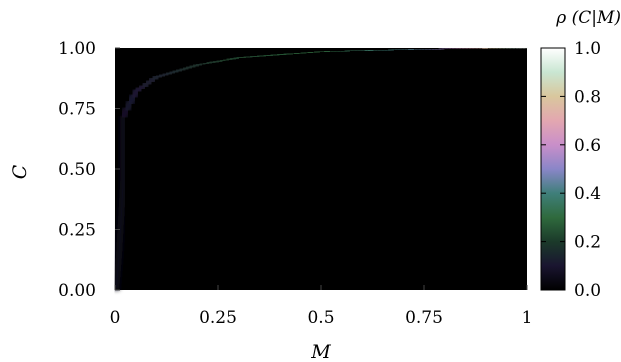 This screenshot has width=621, height=362. I want to click on x-tick-label: 1, so click(527, 318).